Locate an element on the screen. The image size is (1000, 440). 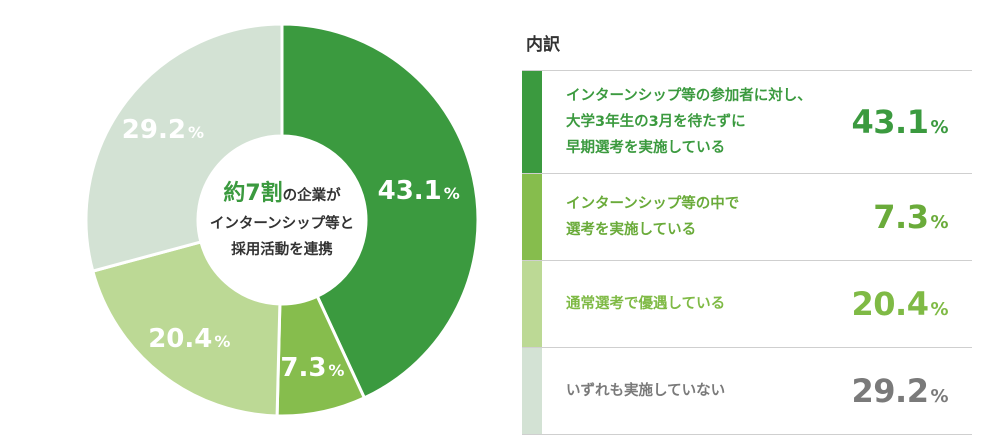
slice-value: 20.4 is located at coordinates (180, 339).